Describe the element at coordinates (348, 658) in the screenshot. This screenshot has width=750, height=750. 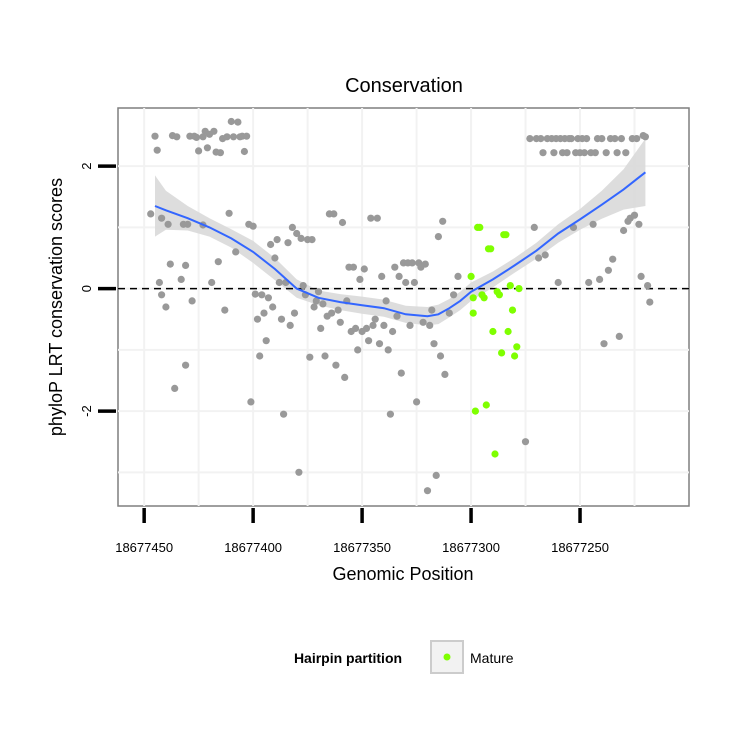
I see `legend-title: Hairpin partition` at that location.